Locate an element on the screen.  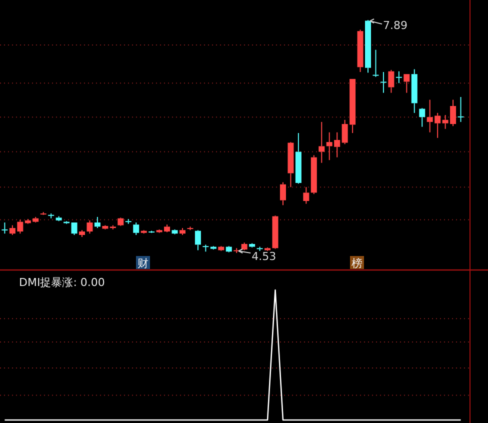
text: 榜 is located at coordinates (357, 263).